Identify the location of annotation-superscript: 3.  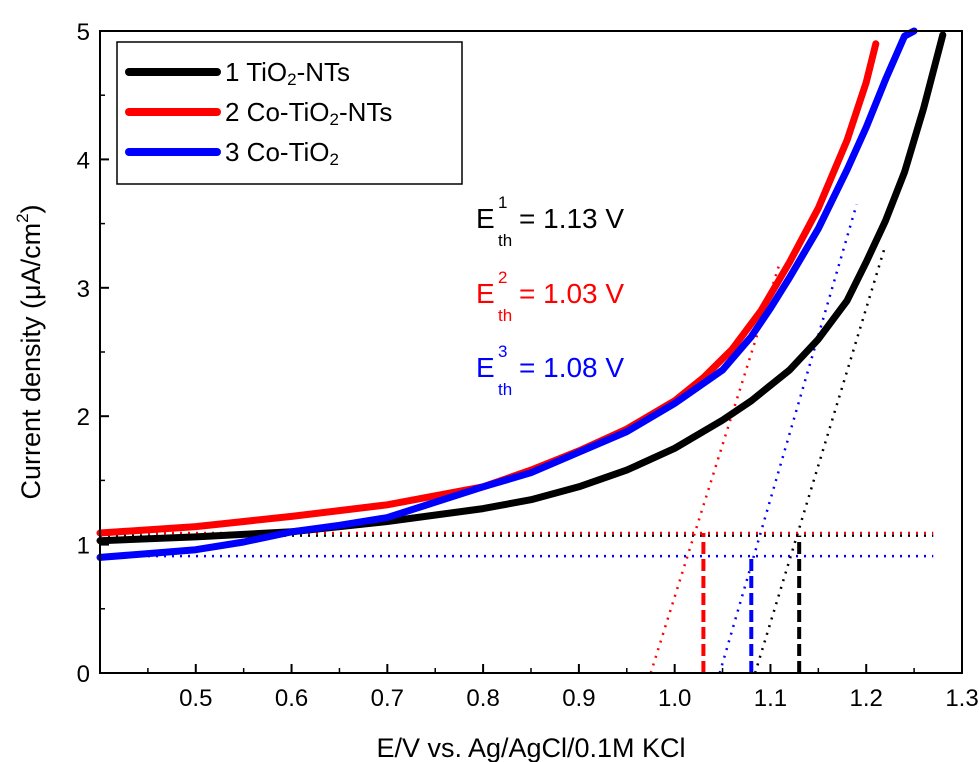
(502, 351).